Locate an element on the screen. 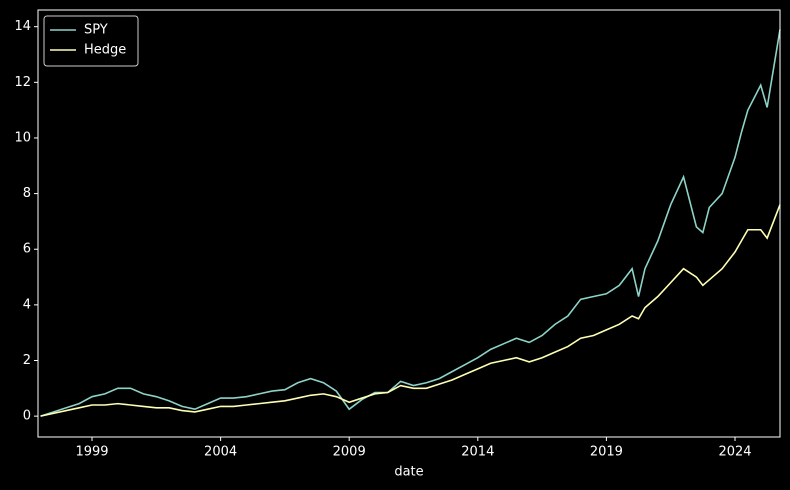 This screenshot has height=490, width=790. legend-label: SPY is located at coordinates (96, 30).